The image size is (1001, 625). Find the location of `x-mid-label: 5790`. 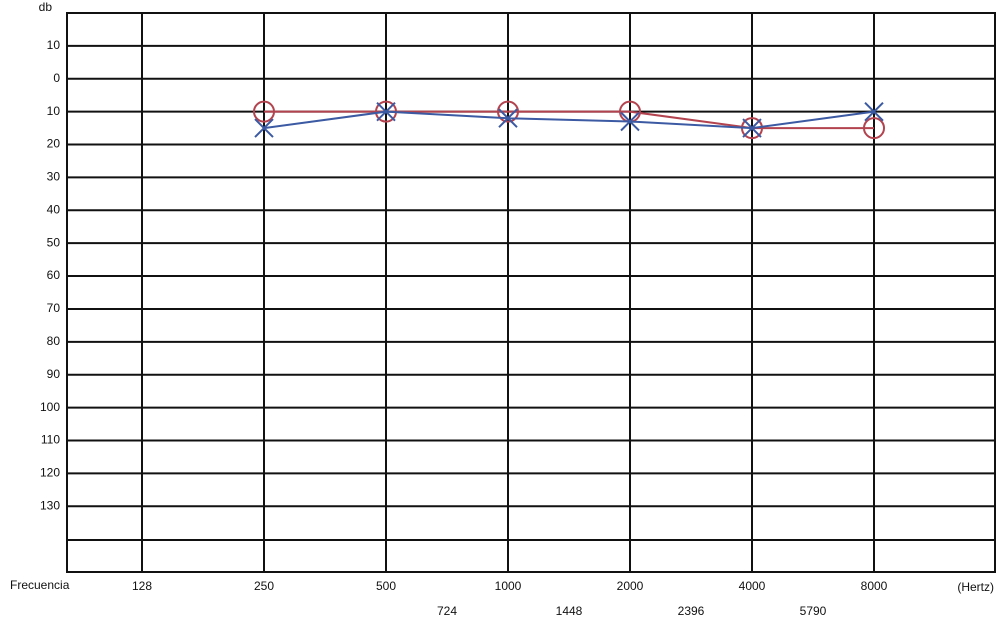

x-mid-label: 5790 is located at coordinates (813, 611).